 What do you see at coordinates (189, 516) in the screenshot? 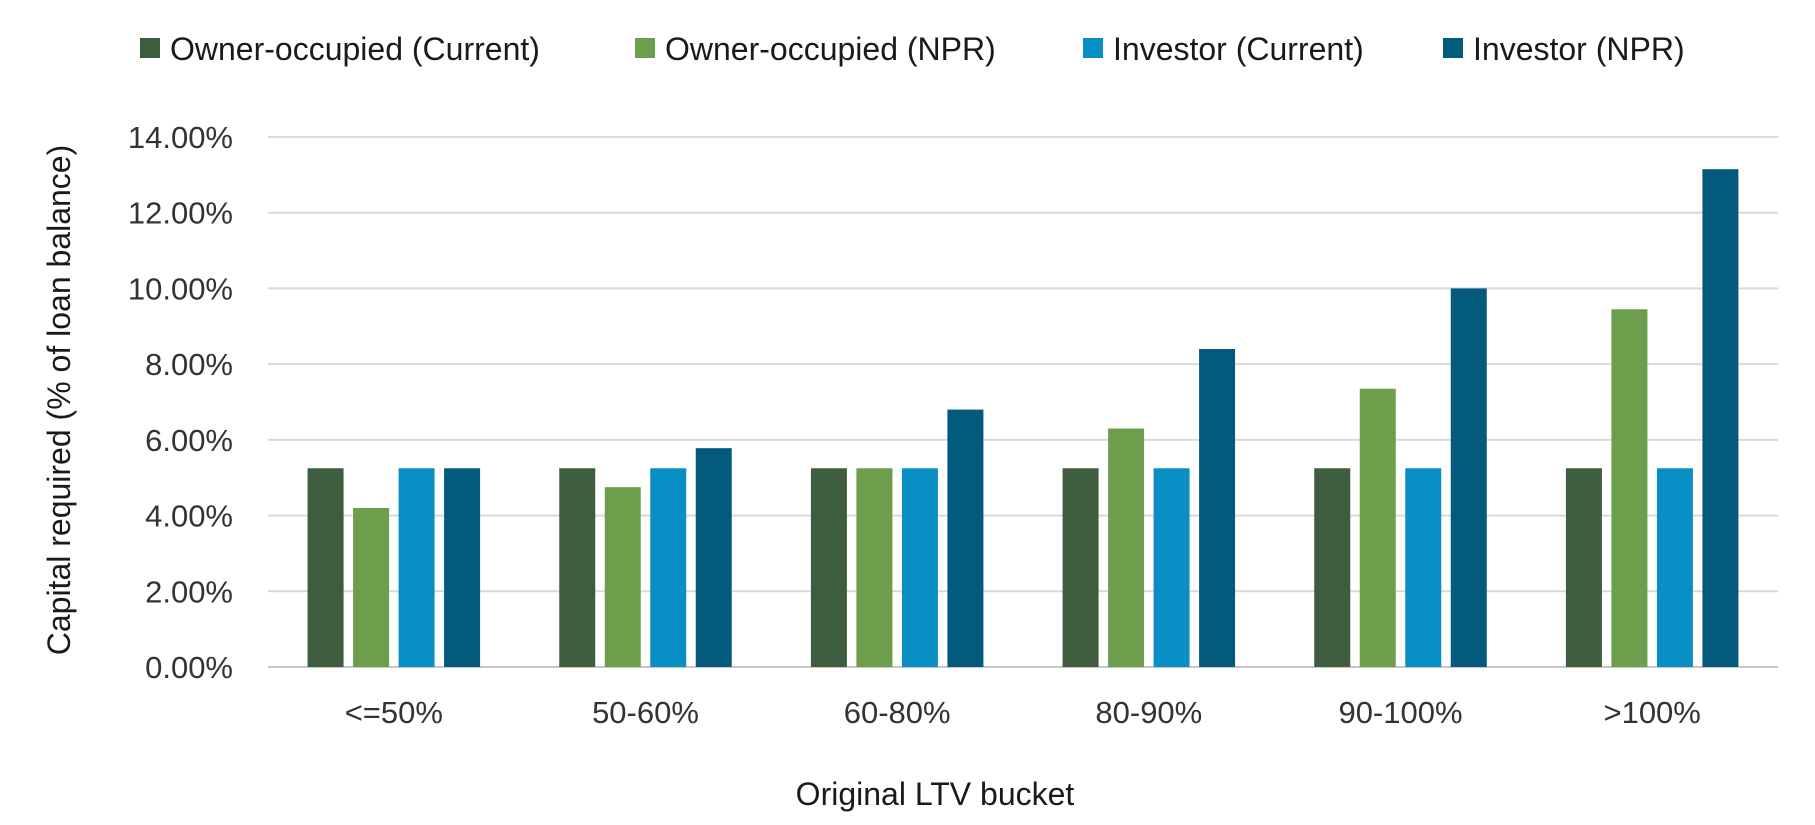
I see `y-tick-label: 4.00%` at bounding box center [189, 516].